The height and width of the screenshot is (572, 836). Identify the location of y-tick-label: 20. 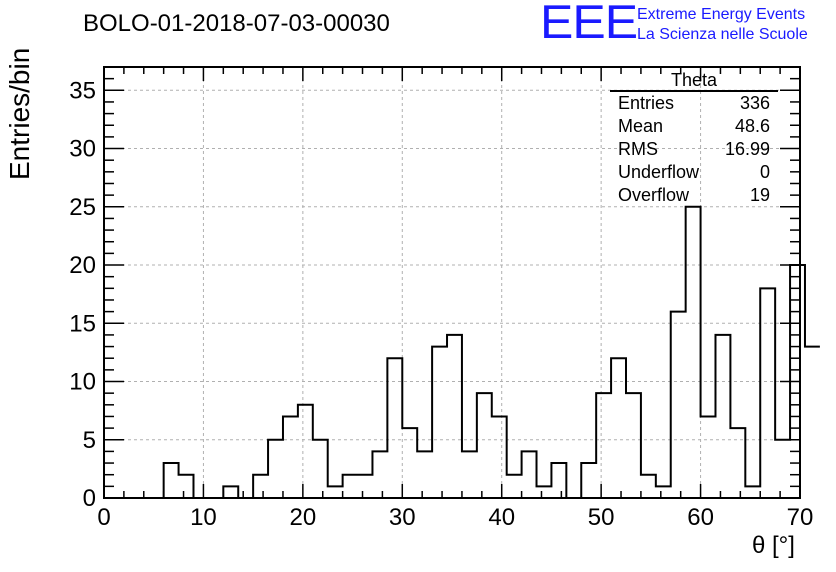
(82, 265).